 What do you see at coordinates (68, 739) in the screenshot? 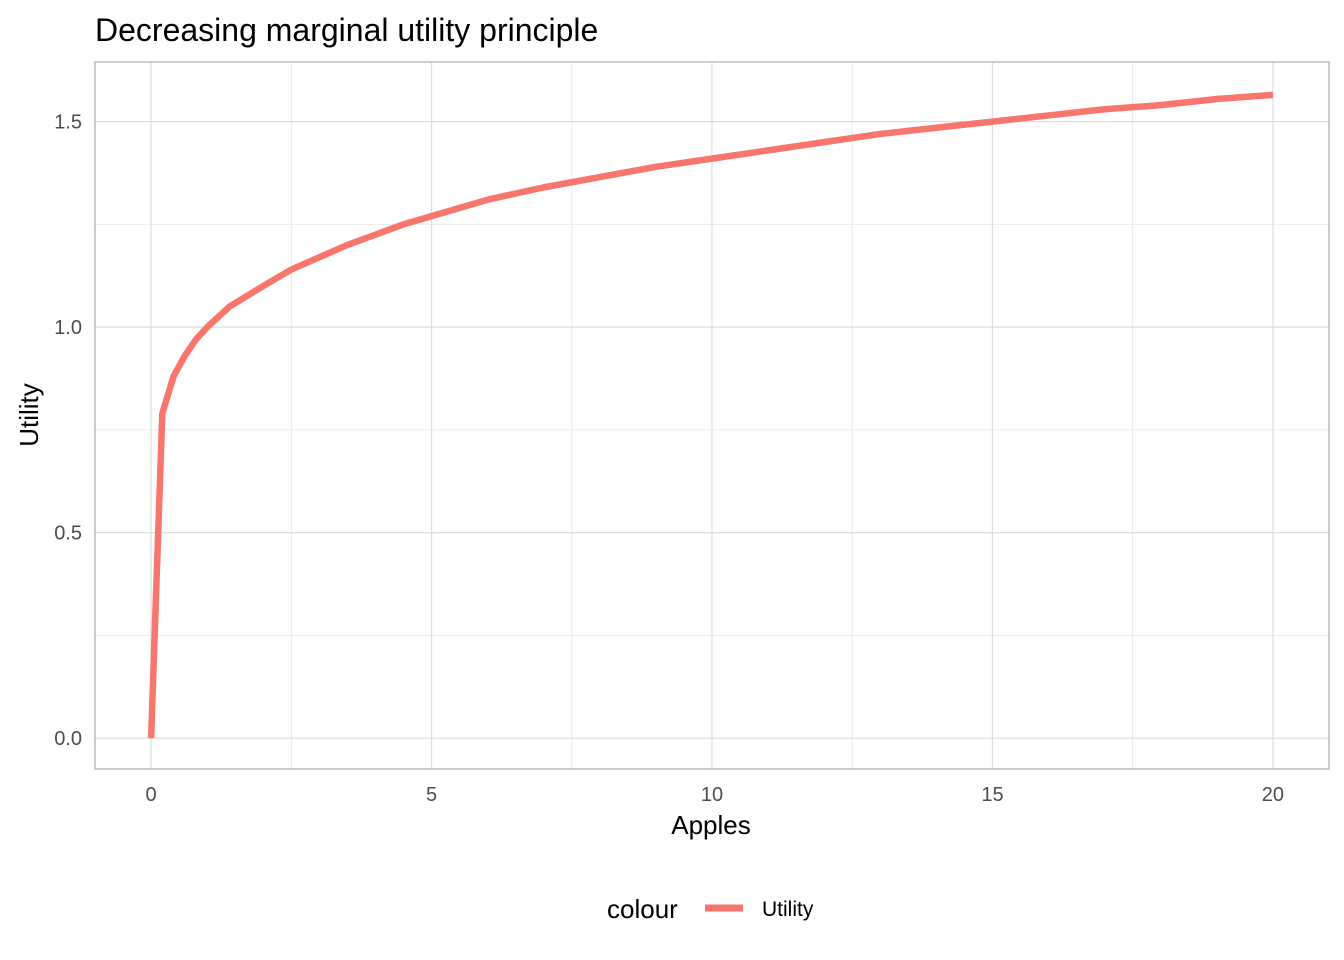
I see `y-tick-label: 0.0` at bounding box center [68, 739].